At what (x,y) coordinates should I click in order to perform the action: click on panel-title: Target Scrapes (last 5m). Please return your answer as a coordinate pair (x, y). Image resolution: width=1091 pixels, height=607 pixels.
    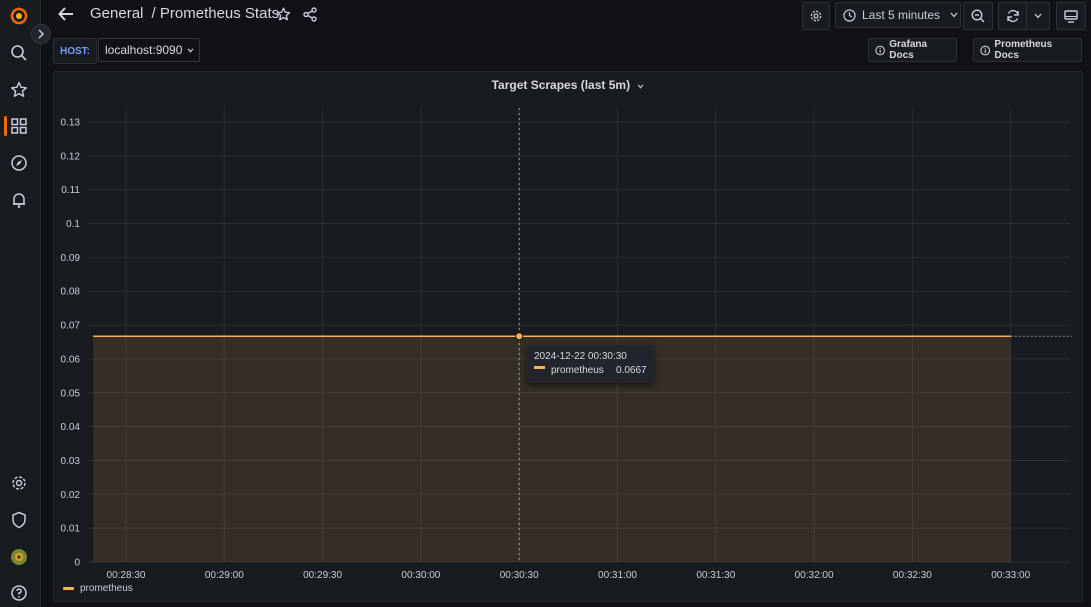
    Looking at the image, I should click on (568, 85).